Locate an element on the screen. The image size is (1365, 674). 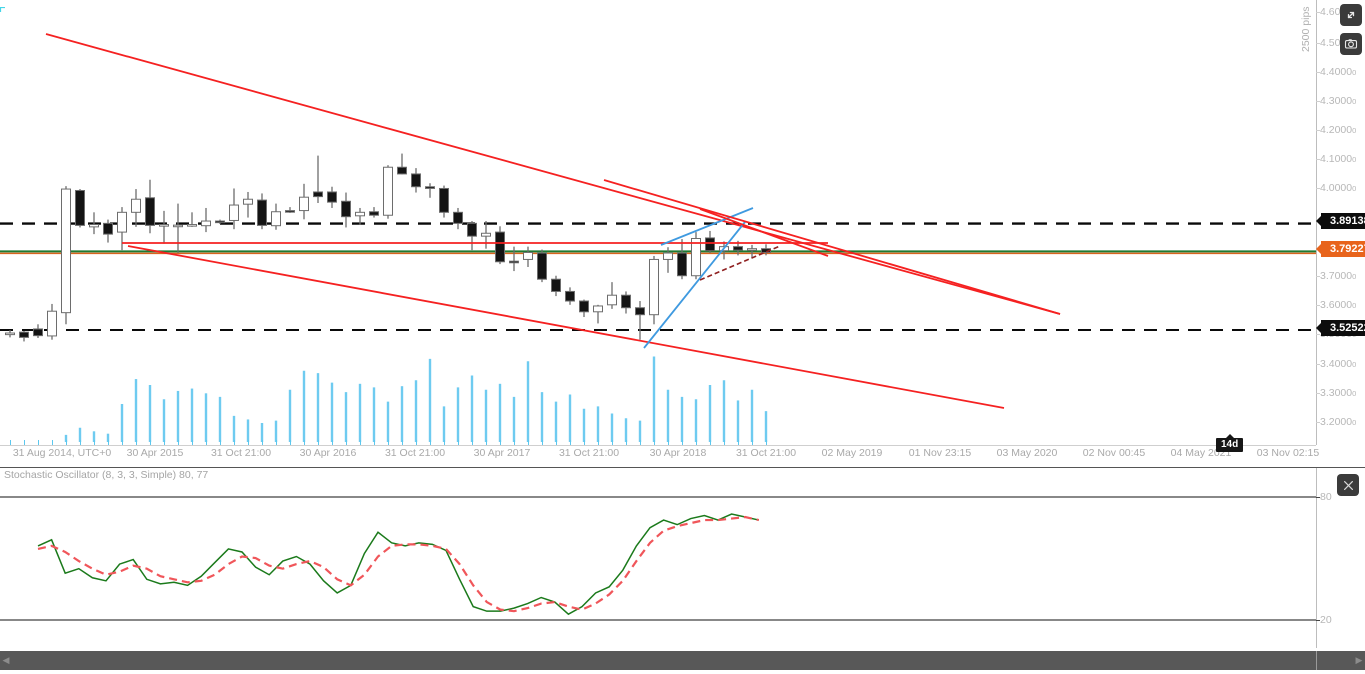
expand-icon is located at coordinates (1351, 15).